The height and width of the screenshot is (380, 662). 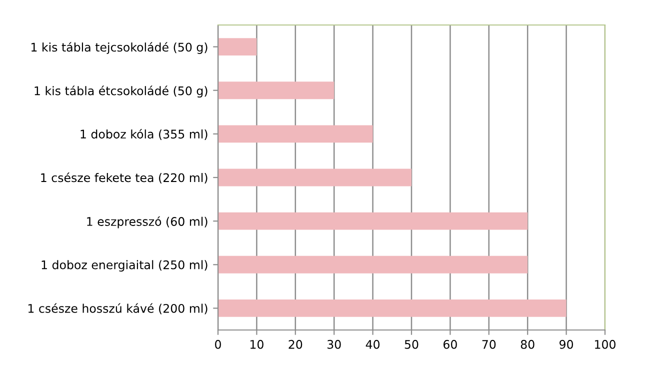 What do you see at coordinates (450, 344) in the screenshot?
I see `x-tick-label: 60` at bounding box center [450, 344].